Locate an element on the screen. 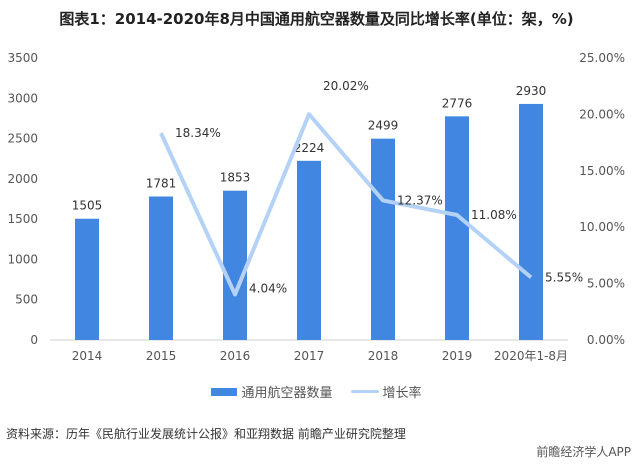 This screenshot has height=464, width=633. line-data-label: 18.34% is located at coordinates (198, 133).